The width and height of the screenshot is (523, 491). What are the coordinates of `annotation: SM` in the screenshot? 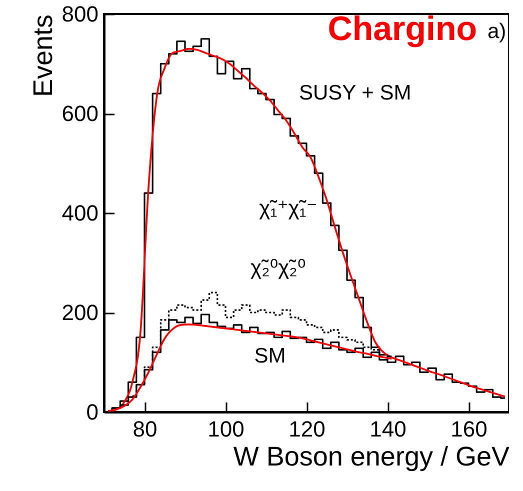 It's located at (270, 356).